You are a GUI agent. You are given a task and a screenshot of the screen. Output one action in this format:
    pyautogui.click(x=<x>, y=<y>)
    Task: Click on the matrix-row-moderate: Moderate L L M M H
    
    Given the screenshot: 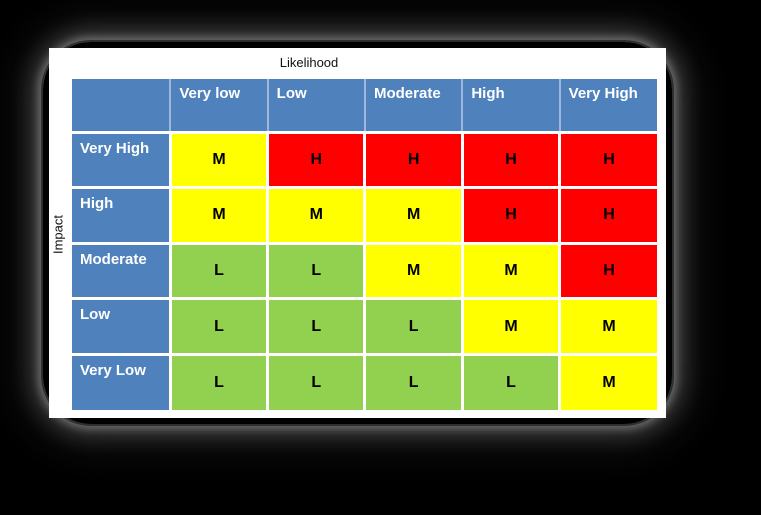 What is the action you would take?
    pyautogui.click(x=364, y=271)
    